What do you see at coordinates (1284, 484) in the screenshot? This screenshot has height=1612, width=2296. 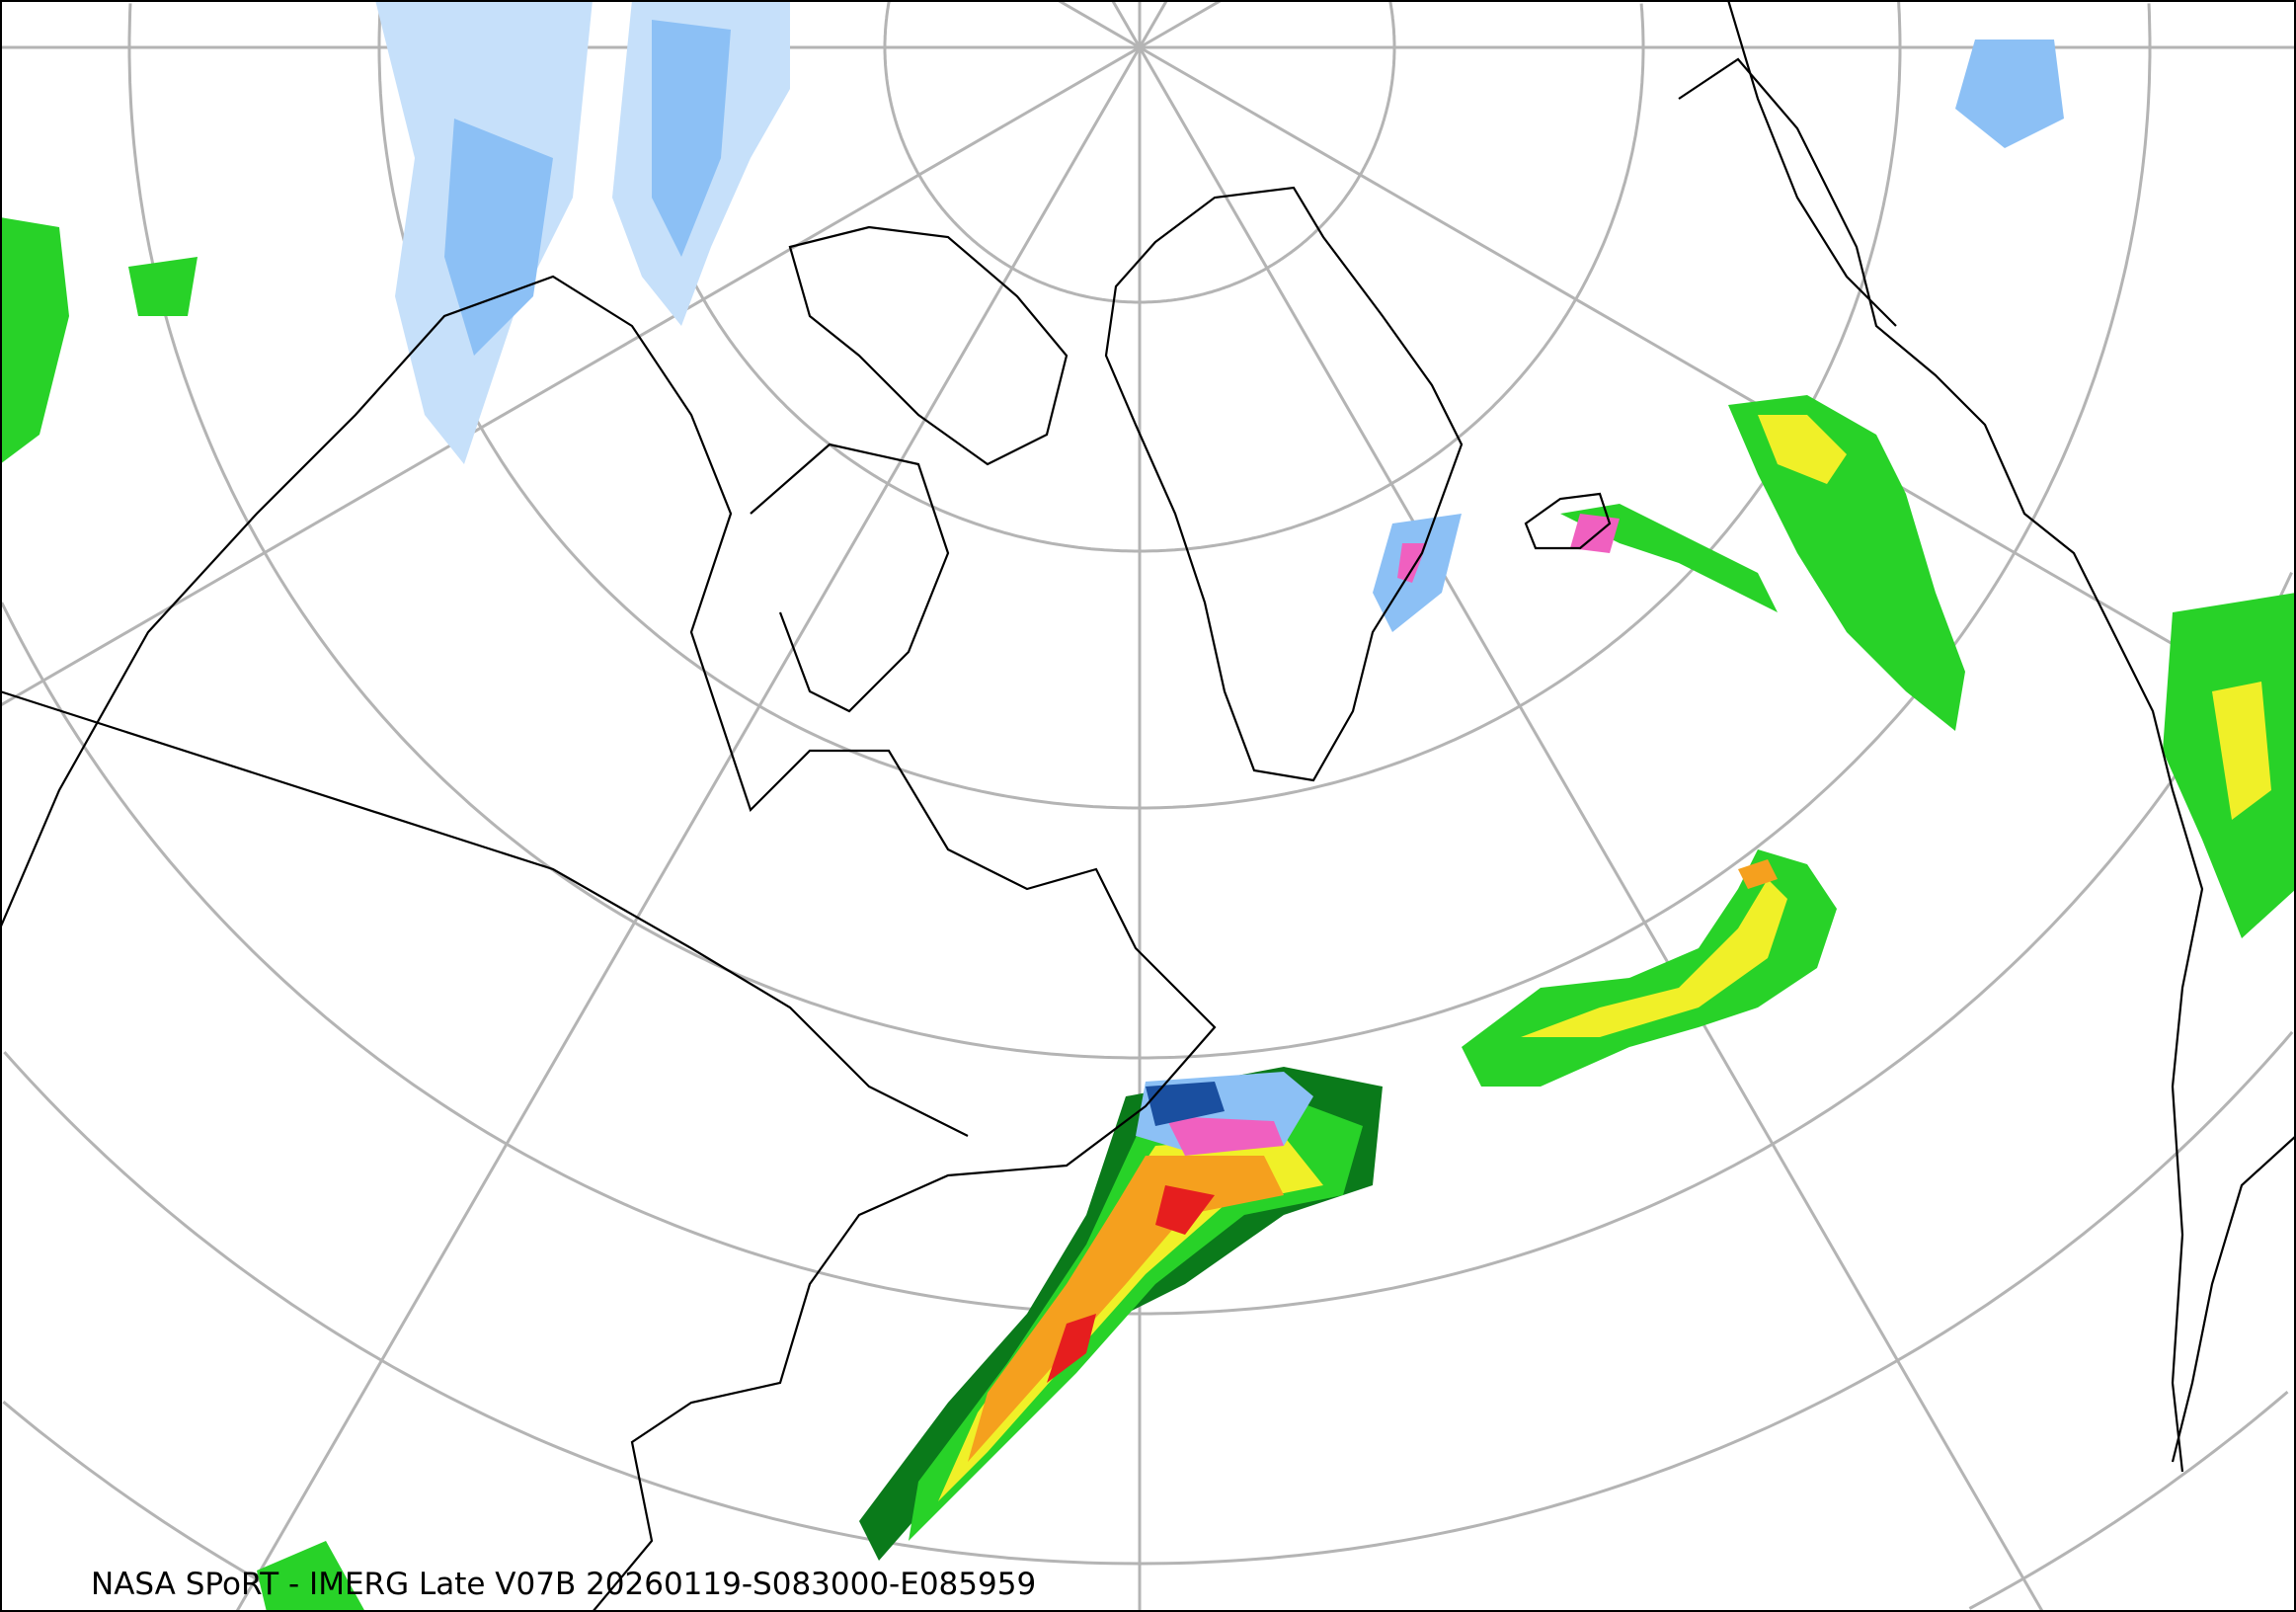 I see `greenland-coastline` at bounding box center [1284, 484].